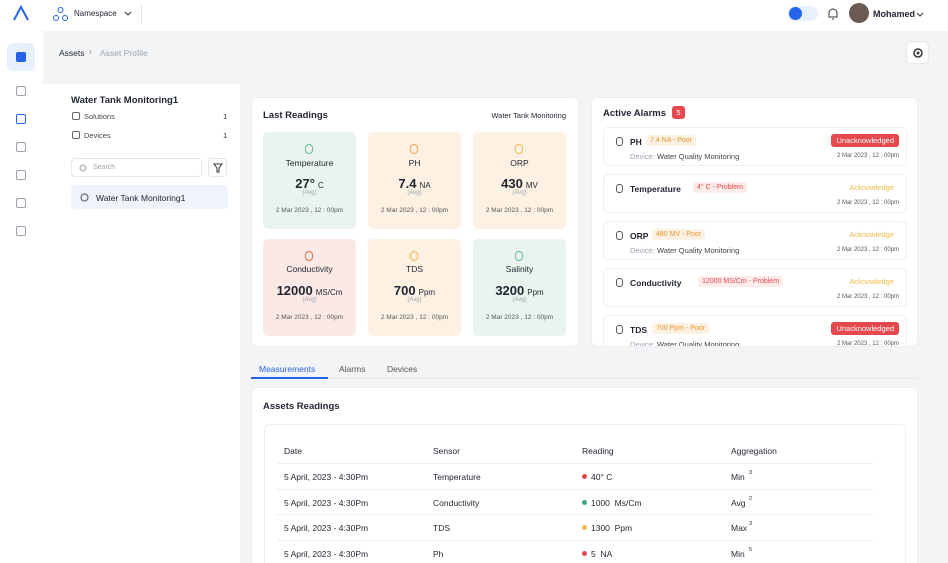  I want to click on cell-reading: 40° C, so click(602, 477).